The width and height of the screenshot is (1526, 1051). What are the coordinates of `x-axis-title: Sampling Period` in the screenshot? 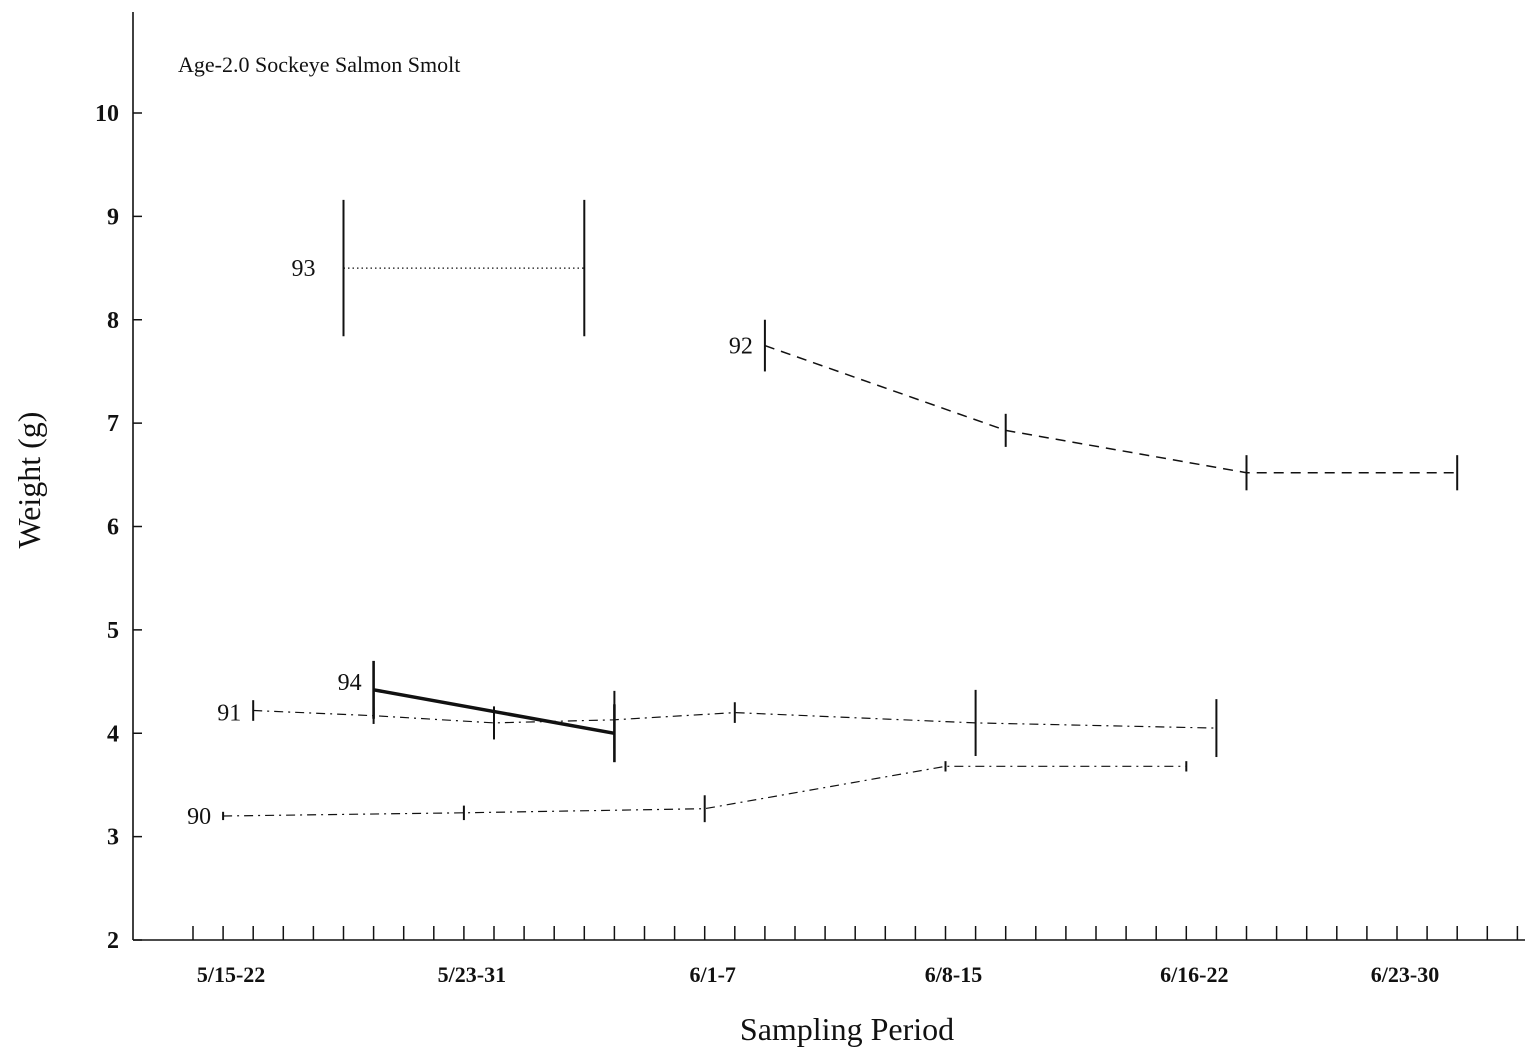 It's located at (847, 1029).